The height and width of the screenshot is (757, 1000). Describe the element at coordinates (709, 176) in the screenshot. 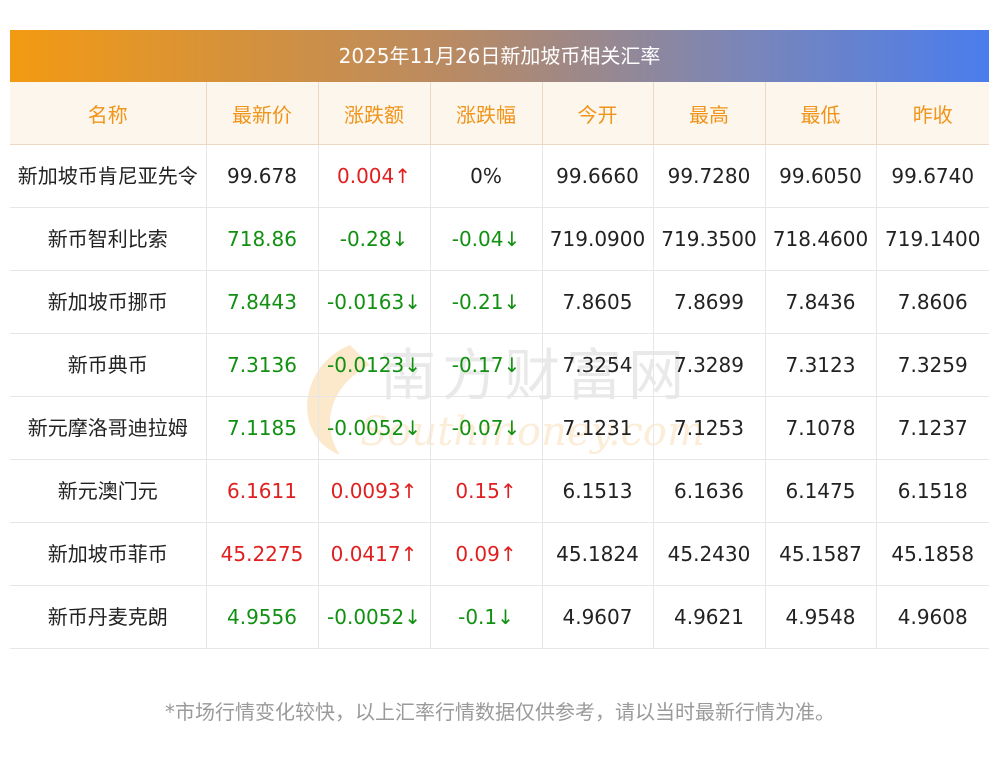

I see `row-high: 99.7280` at that location.